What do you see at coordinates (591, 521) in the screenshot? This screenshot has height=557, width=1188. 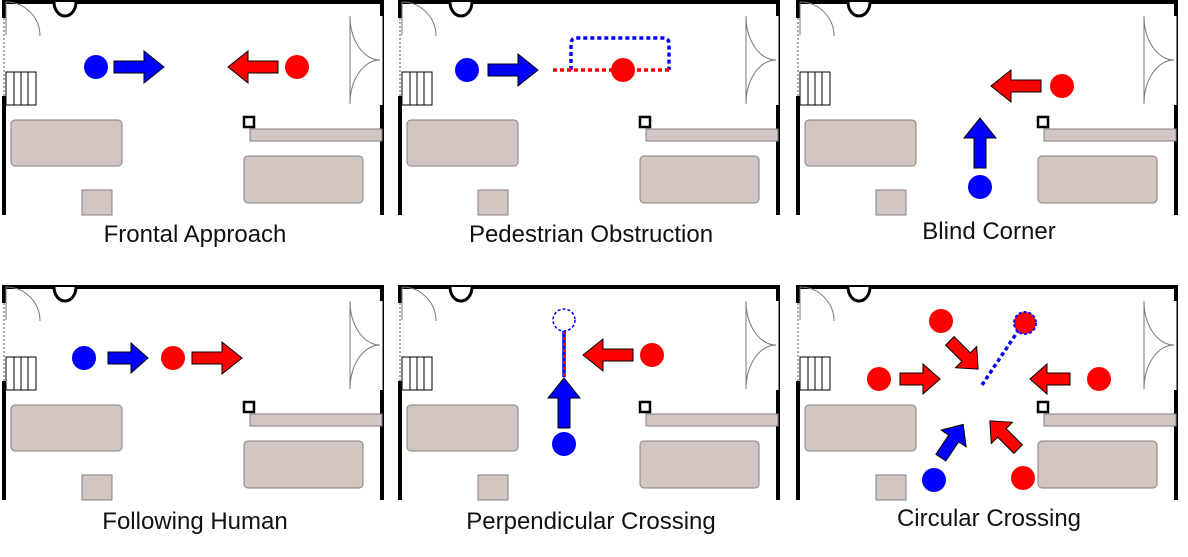 I see `scenario-title: Perpendicular Crossing` at bounding box center [591, 521].